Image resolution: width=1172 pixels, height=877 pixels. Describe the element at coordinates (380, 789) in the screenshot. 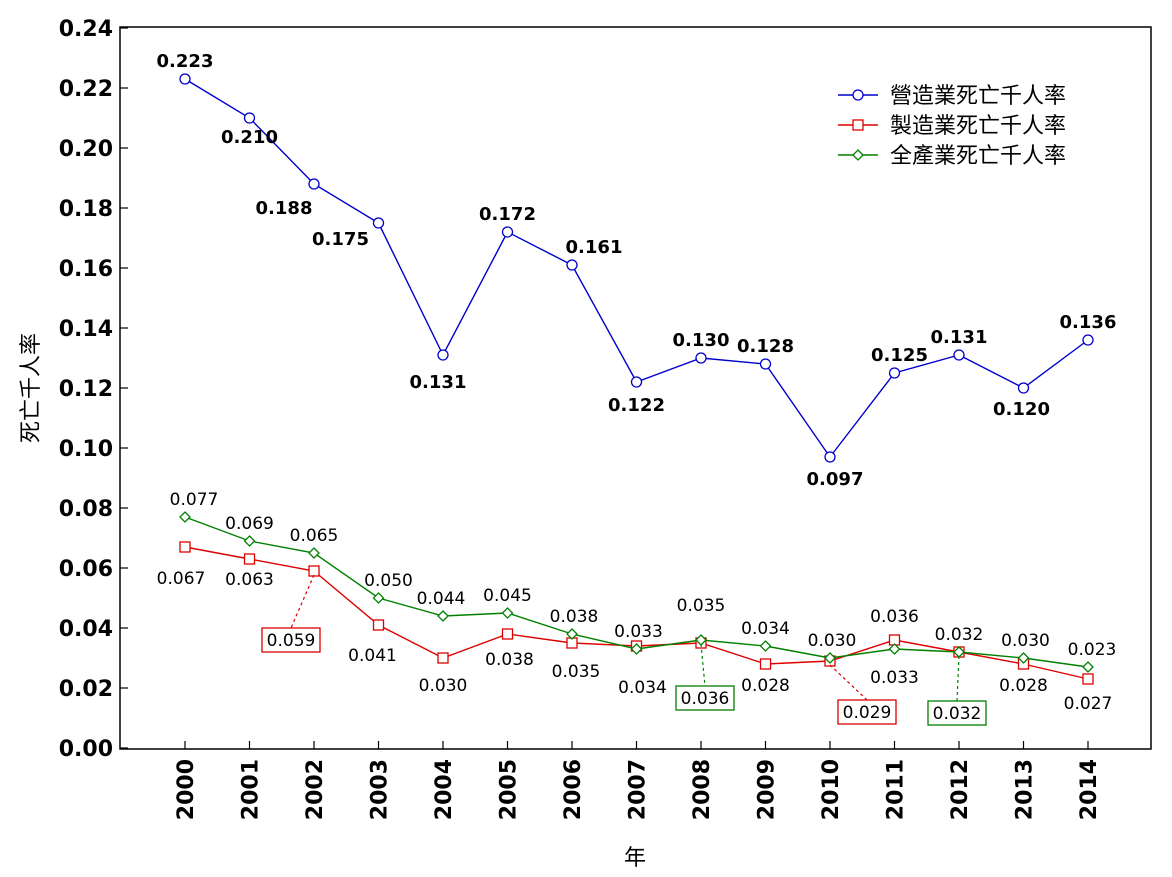

I see `x-tick-label: 2003` at that location.